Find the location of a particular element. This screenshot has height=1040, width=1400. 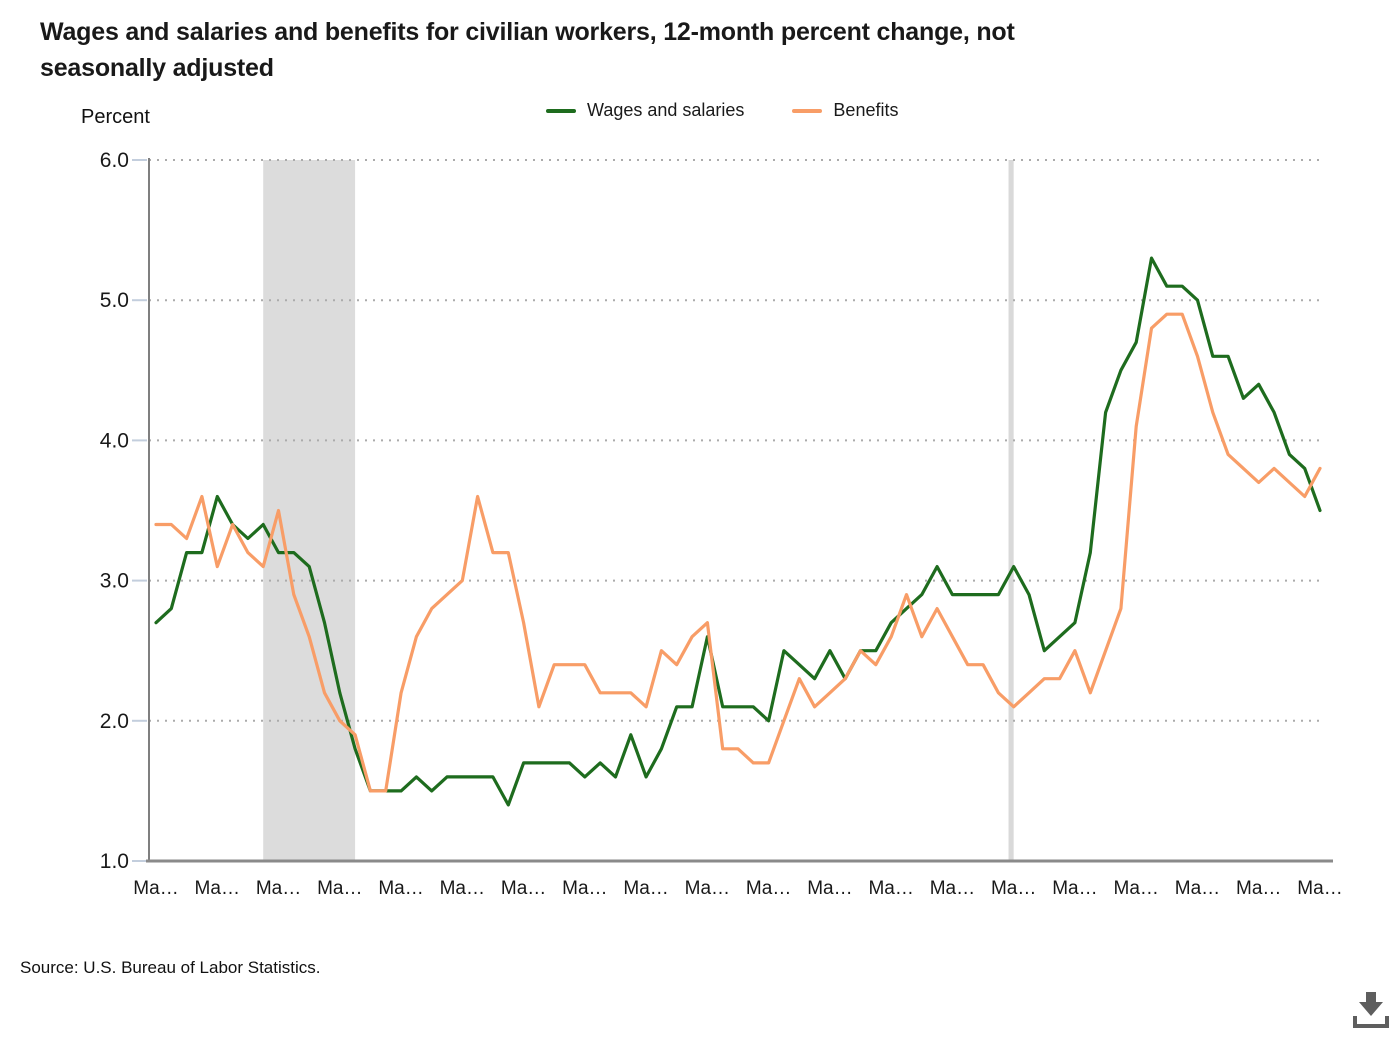

y-tick-label: 6.0 is located at coordinates (114, 160).